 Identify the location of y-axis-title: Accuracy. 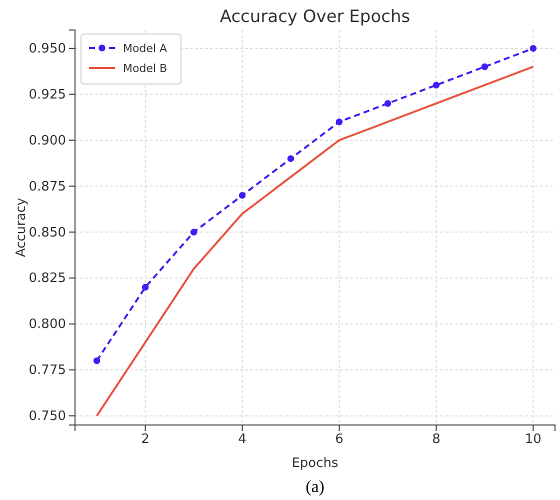
(21, 228).